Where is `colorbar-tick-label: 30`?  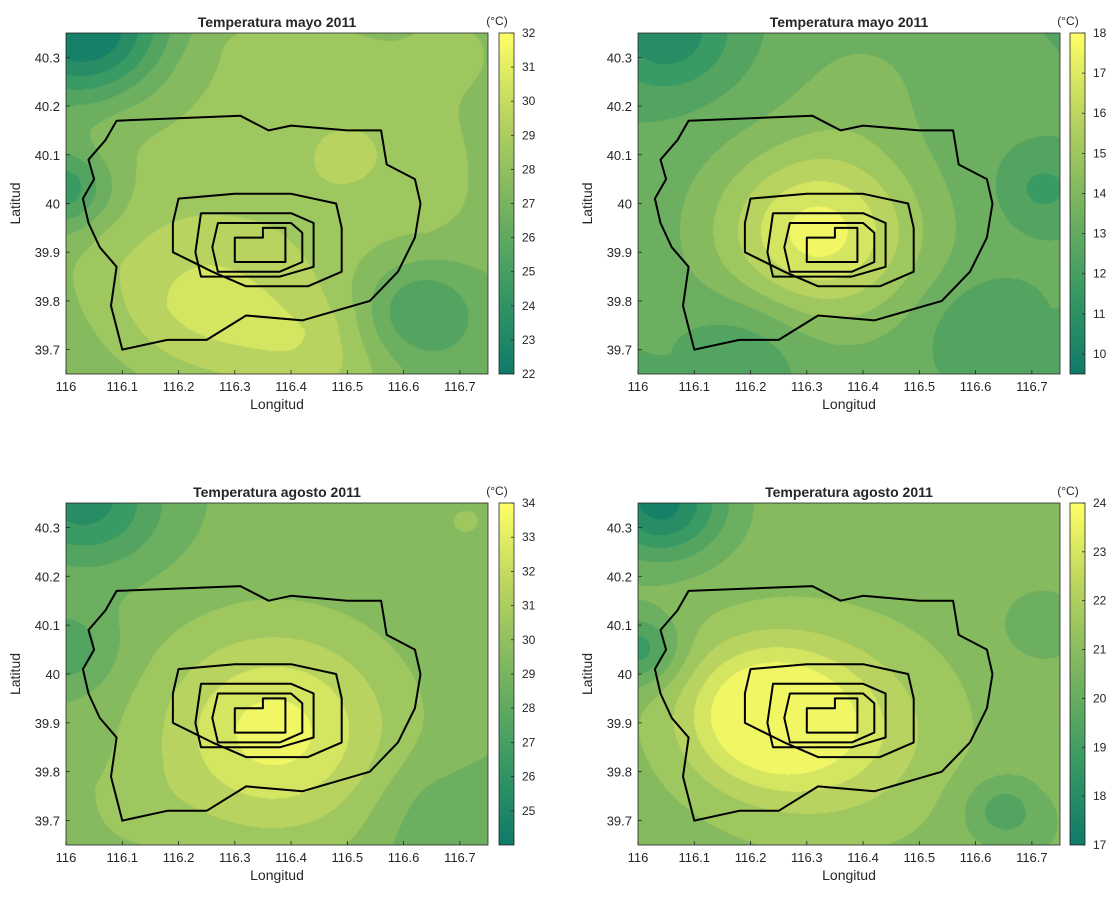
colorbar-tick-label: 30 is located at coordinates (529, 101).